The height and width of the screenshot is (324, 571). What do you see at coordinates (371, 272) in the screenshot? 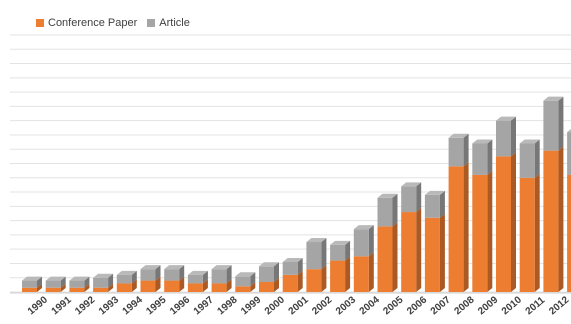
I see `bar-side-conference-paper-2004` at bounding box center [371, 272].